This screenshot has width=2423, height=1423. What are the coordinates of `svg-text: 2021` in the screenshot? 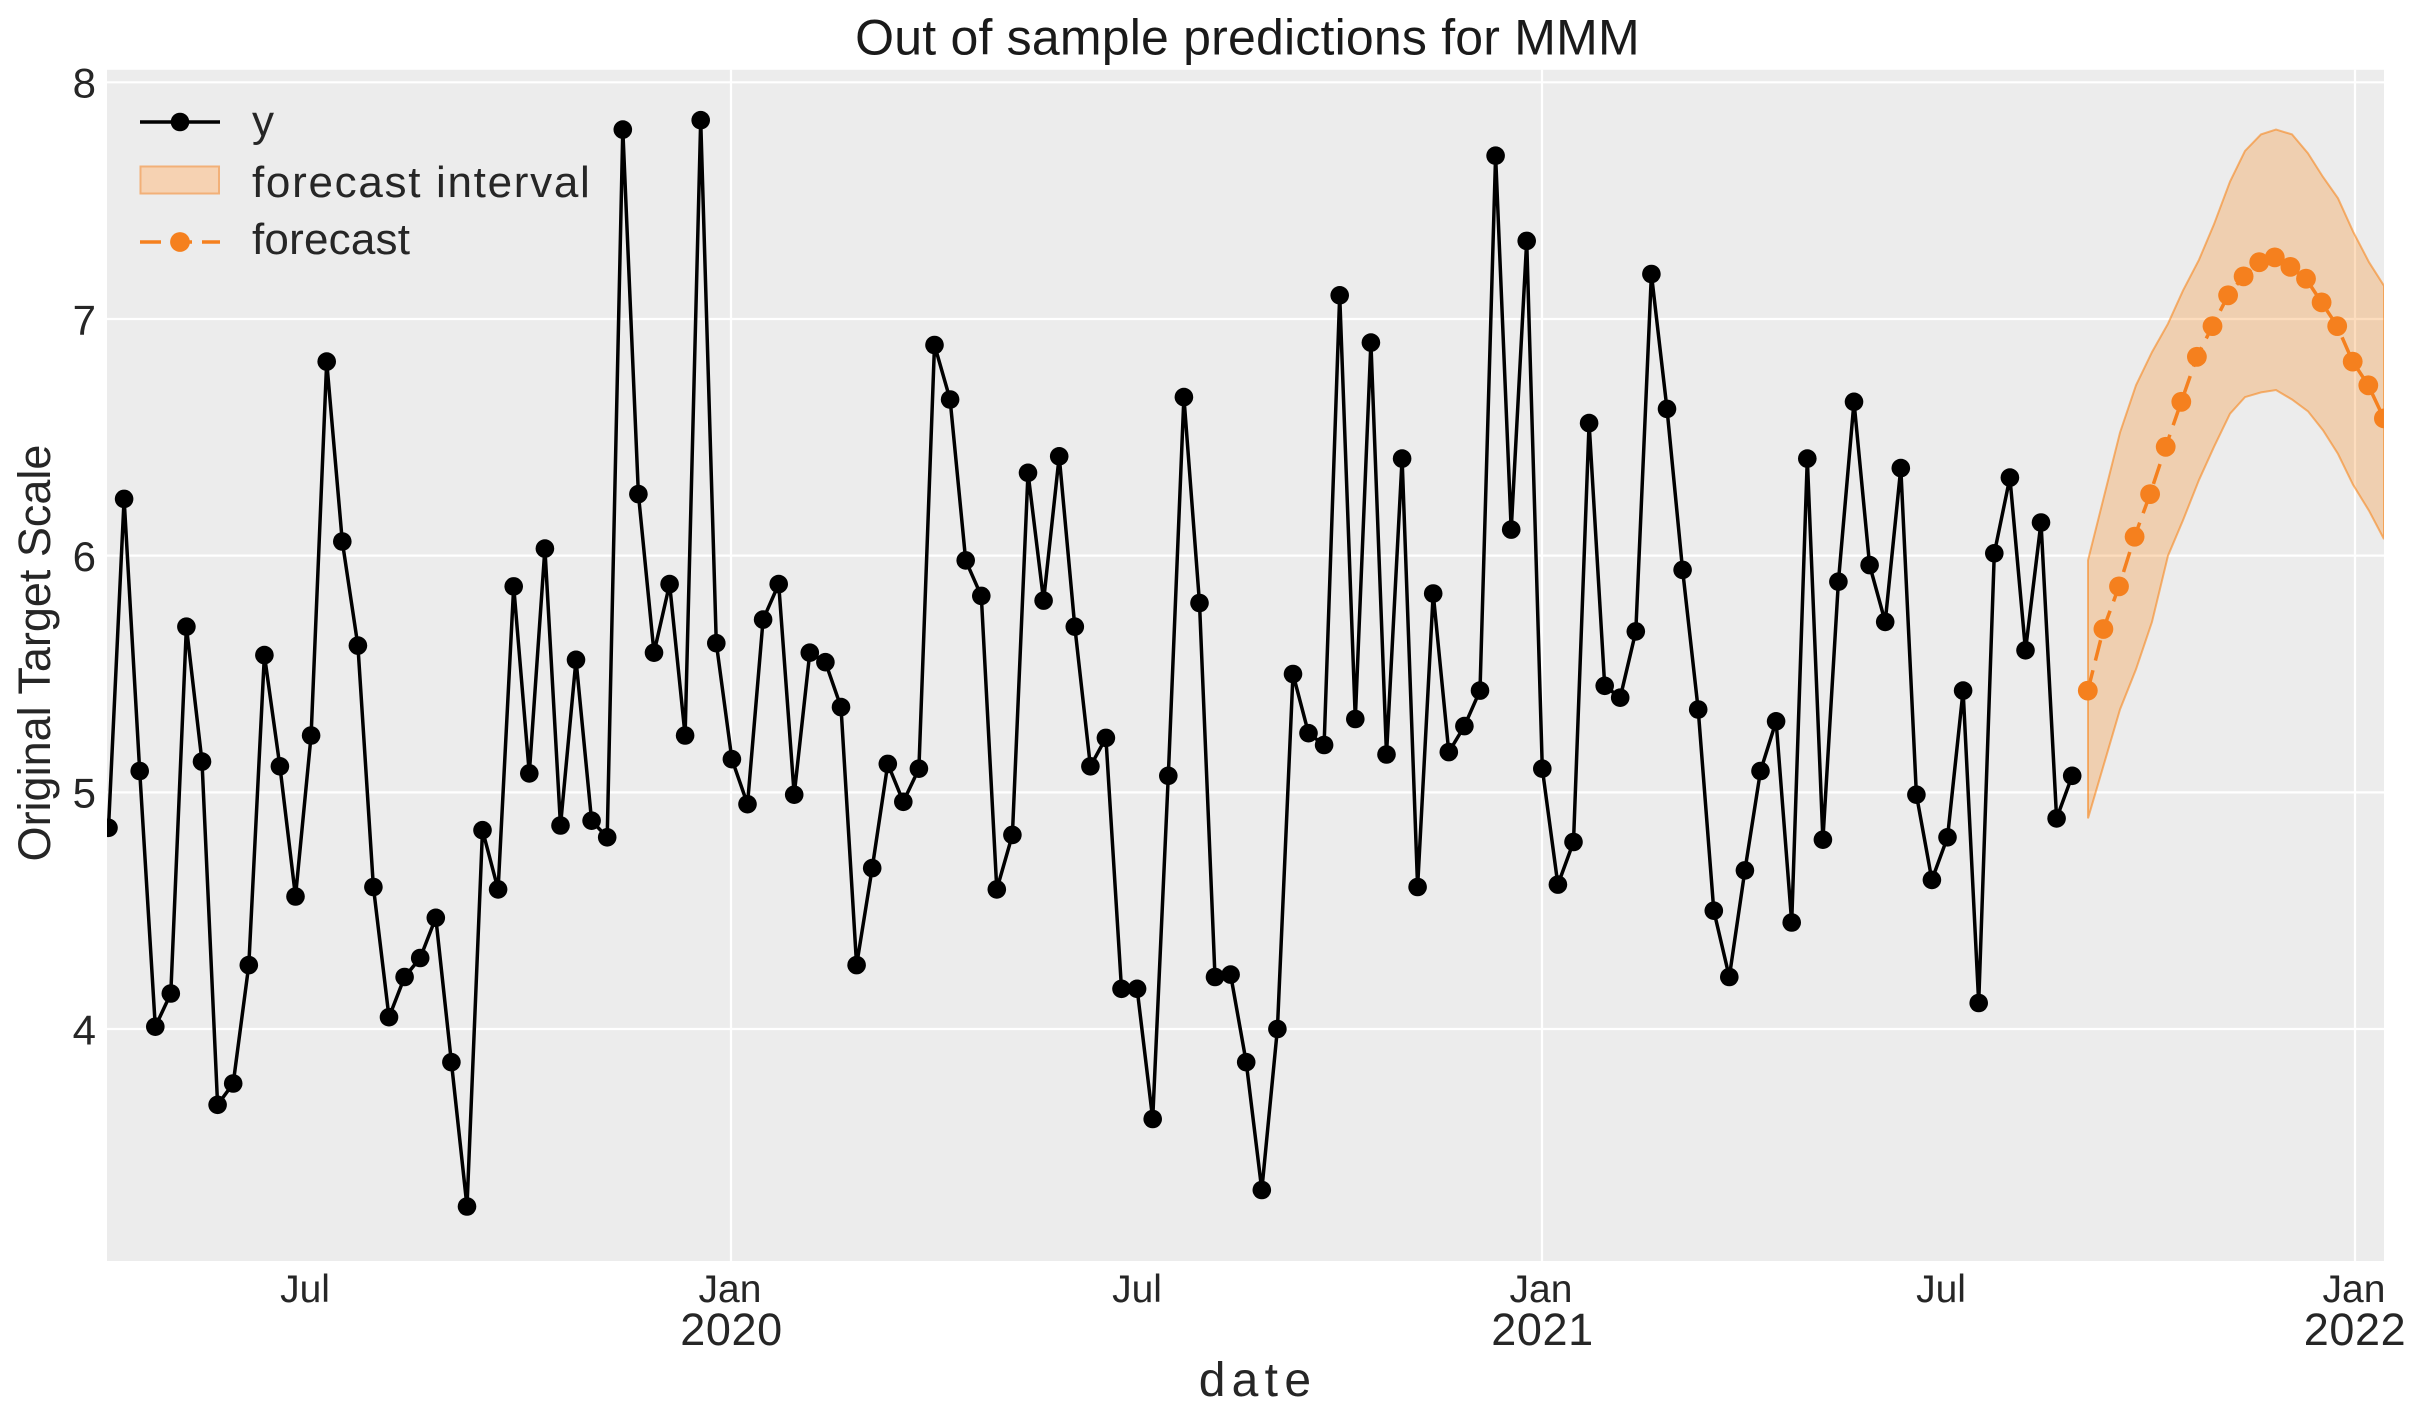 It's located at (1542, 1329).